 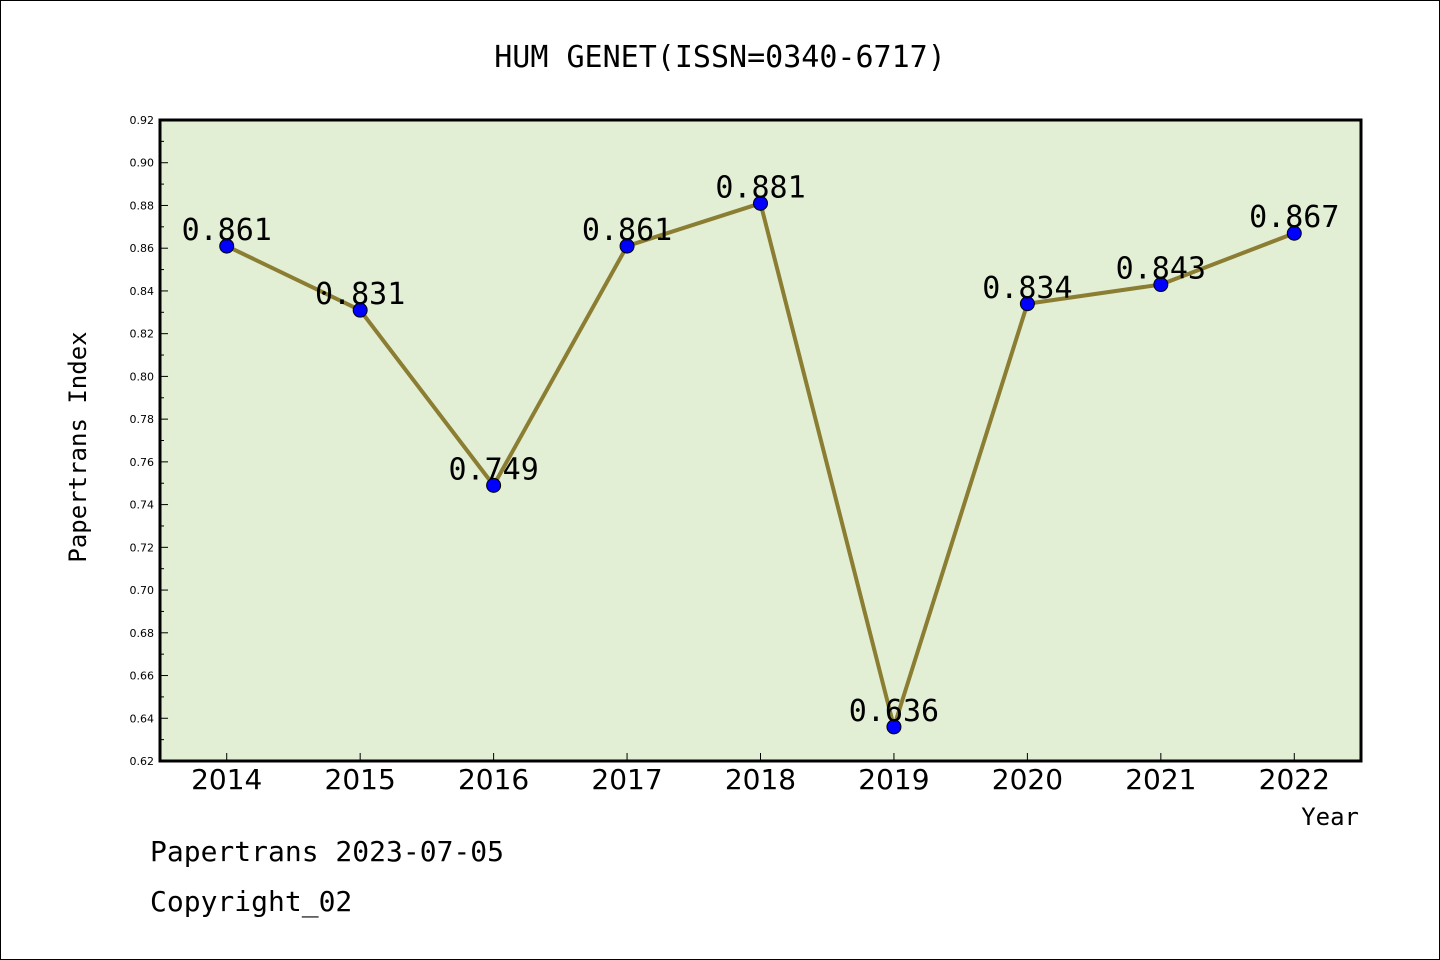 What do you see at coordinates (142, 248) in the screenshot?
I see `y-tick-label: 0.86` at bounding box center [142, 248].